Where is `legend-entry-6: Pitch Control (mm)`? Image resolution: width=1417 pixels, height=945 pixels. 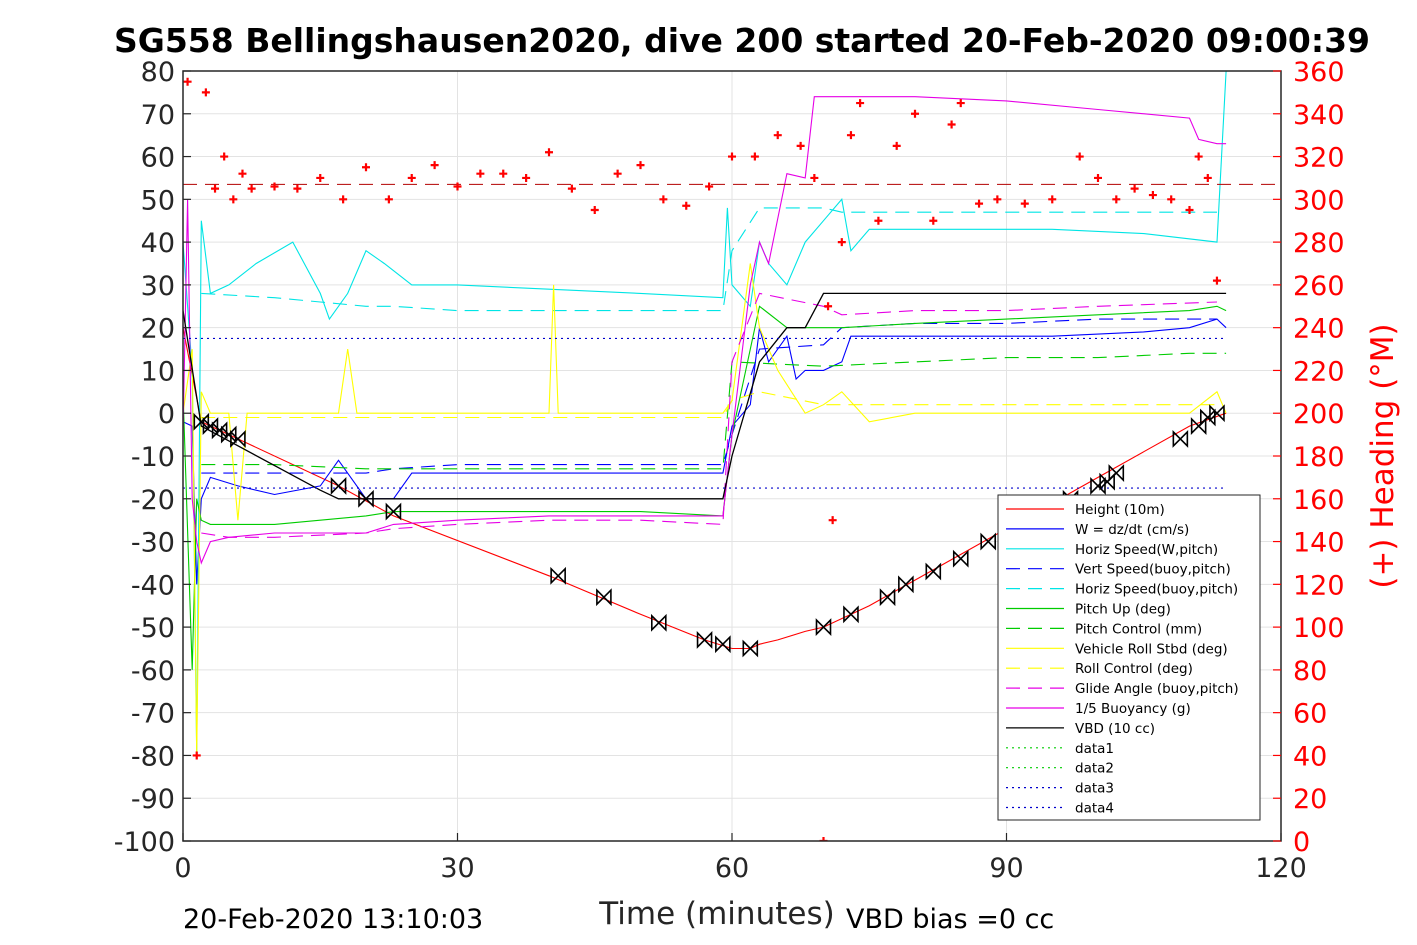
legend-entry-6: Pitch Control (mm) is located at coordinates (1138, 629).